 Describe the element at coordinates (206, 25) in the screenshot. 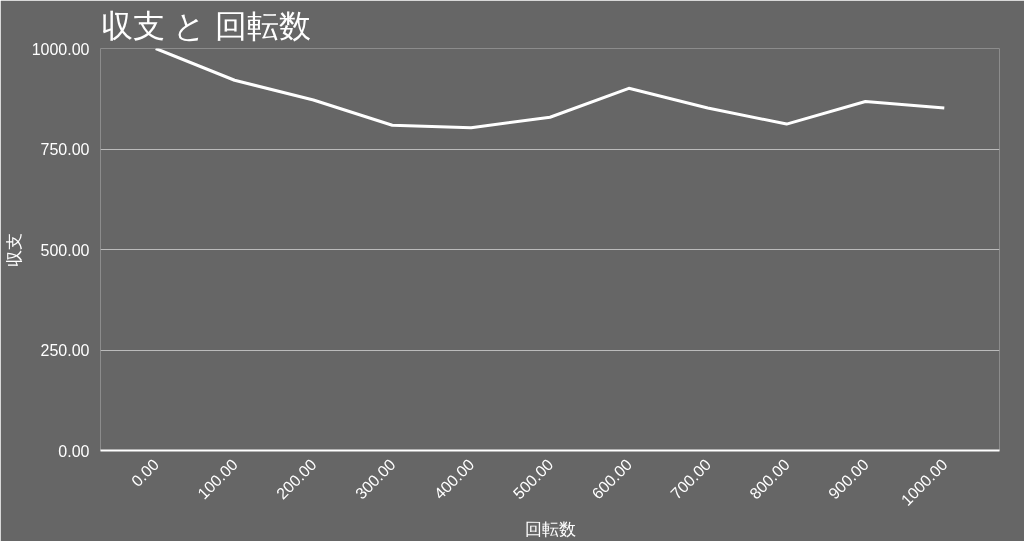

I see `chart-title: 収支 と 回転数` at that location.